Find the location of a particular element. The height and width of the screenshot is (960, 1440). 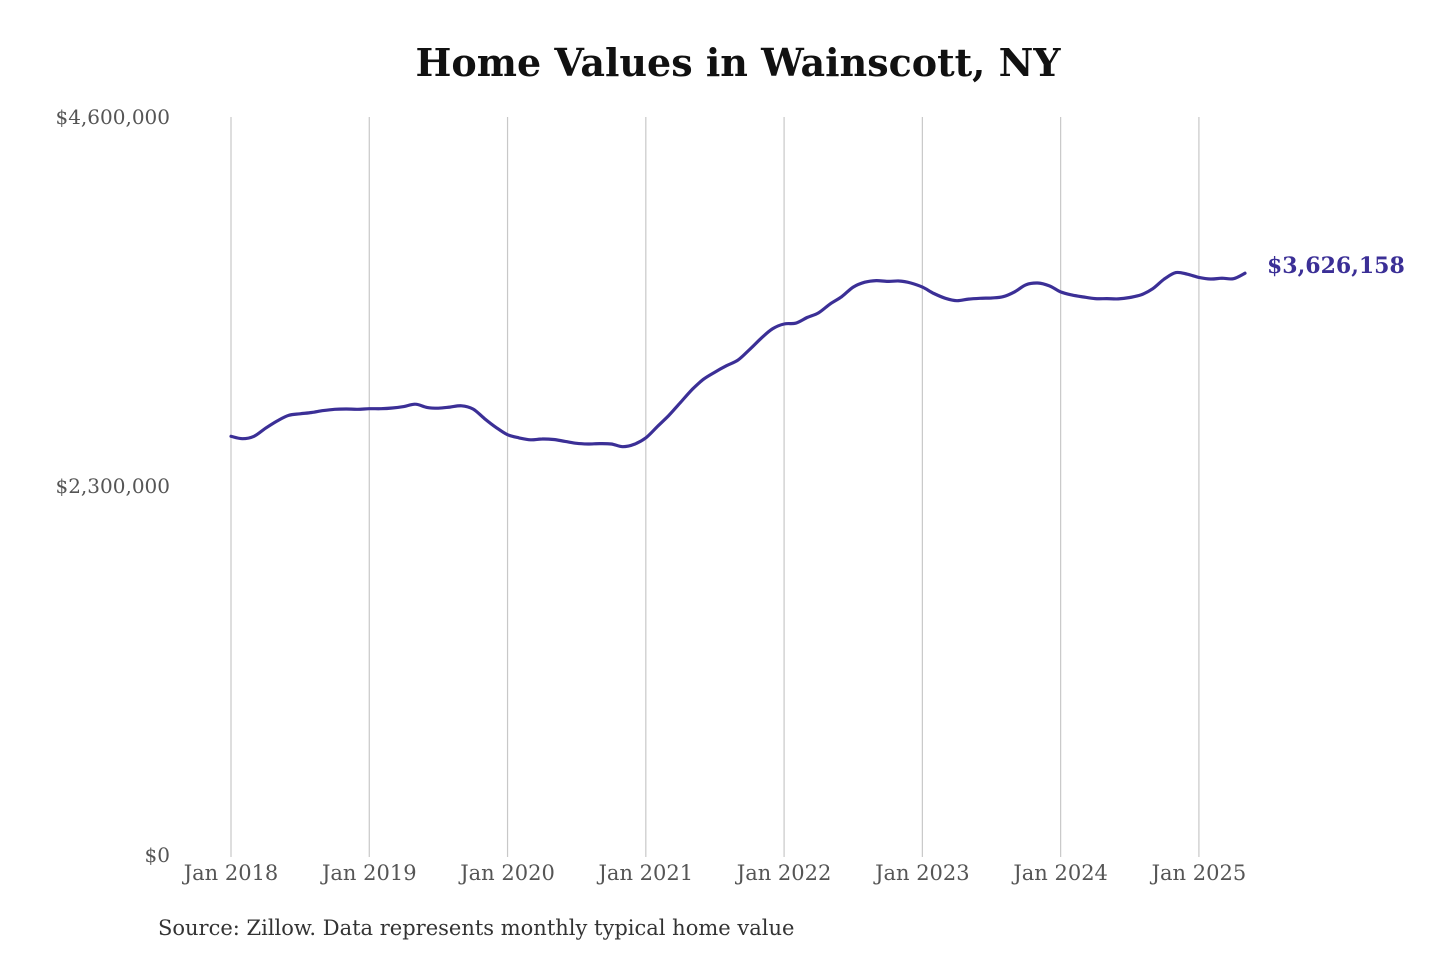

end-value-label: $3,626,158 is located at coordinates (1336, 266).